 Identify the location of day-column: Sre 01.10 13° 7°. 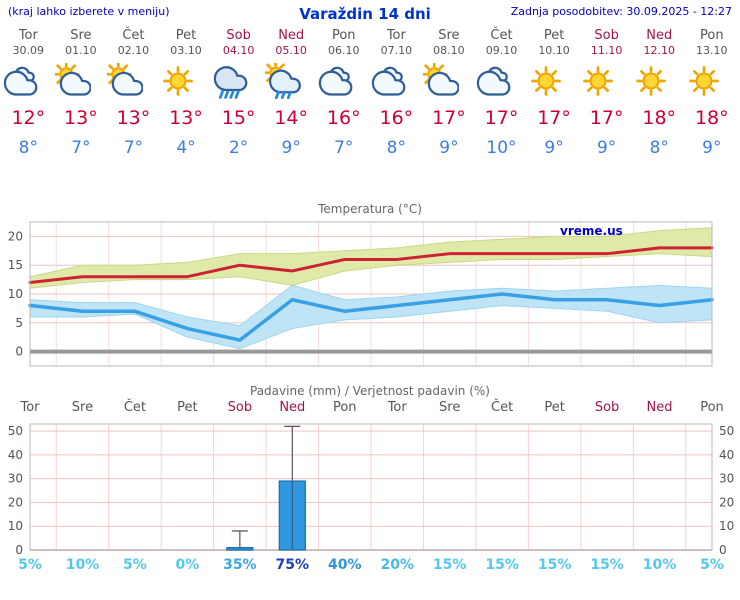
(81, 93).